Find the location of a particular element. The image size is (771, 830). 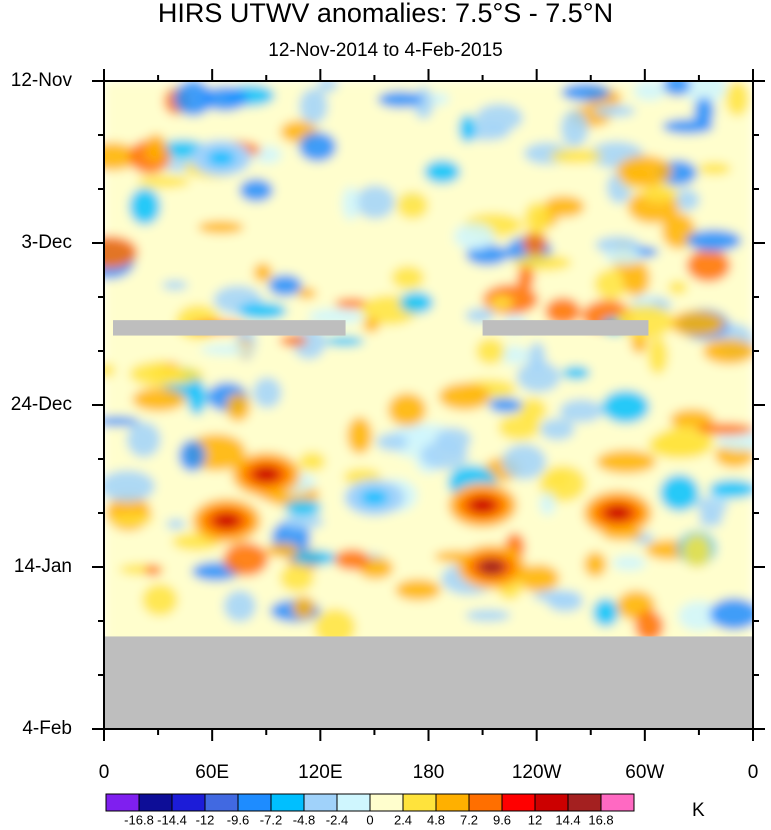

y-tick-label: 24-Dec is located at coordinates (41, 404).